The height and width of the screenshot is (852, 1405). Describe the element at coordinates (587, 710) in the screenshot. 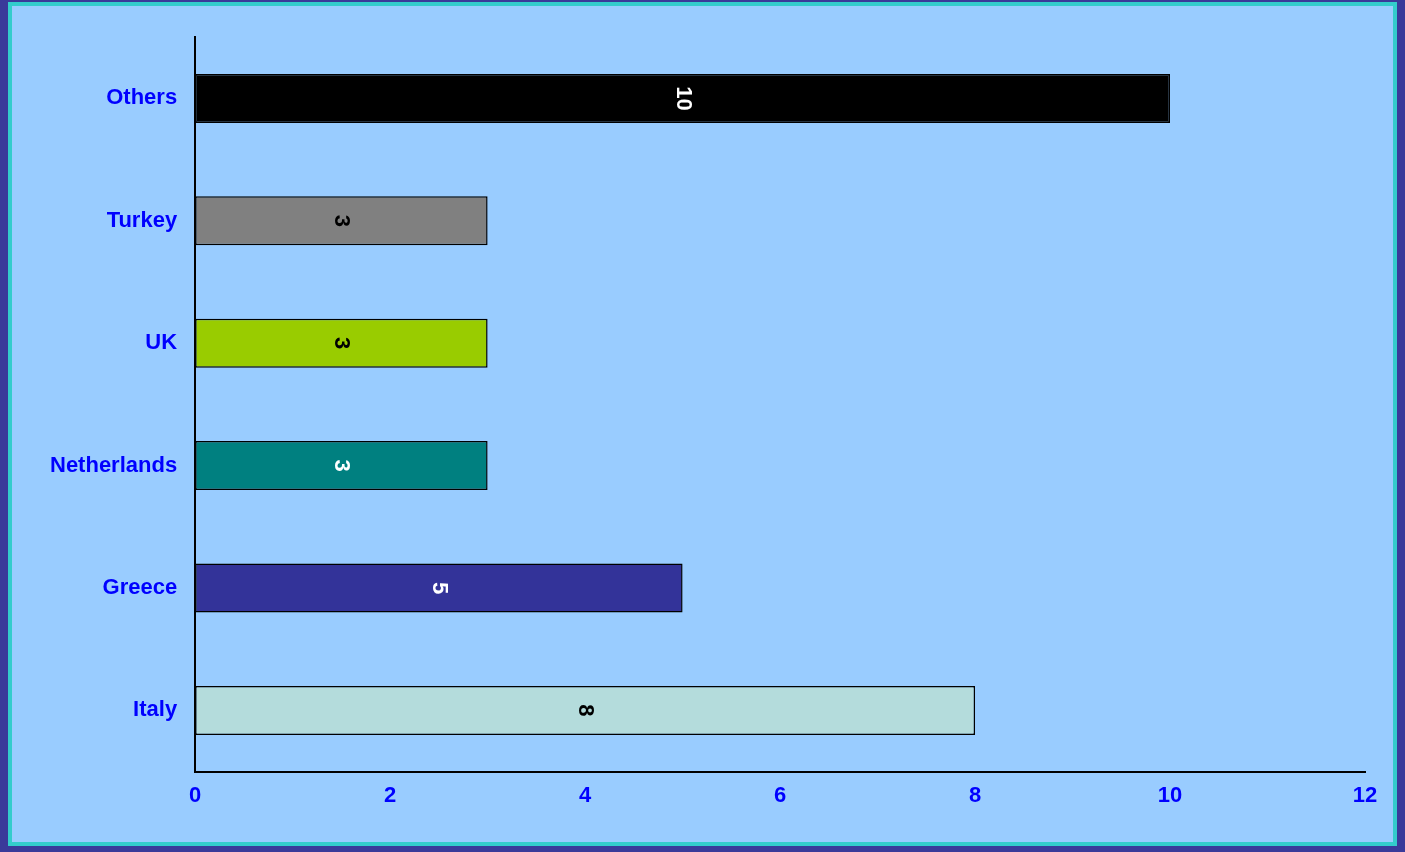

I see `data-label: 8` at that location.